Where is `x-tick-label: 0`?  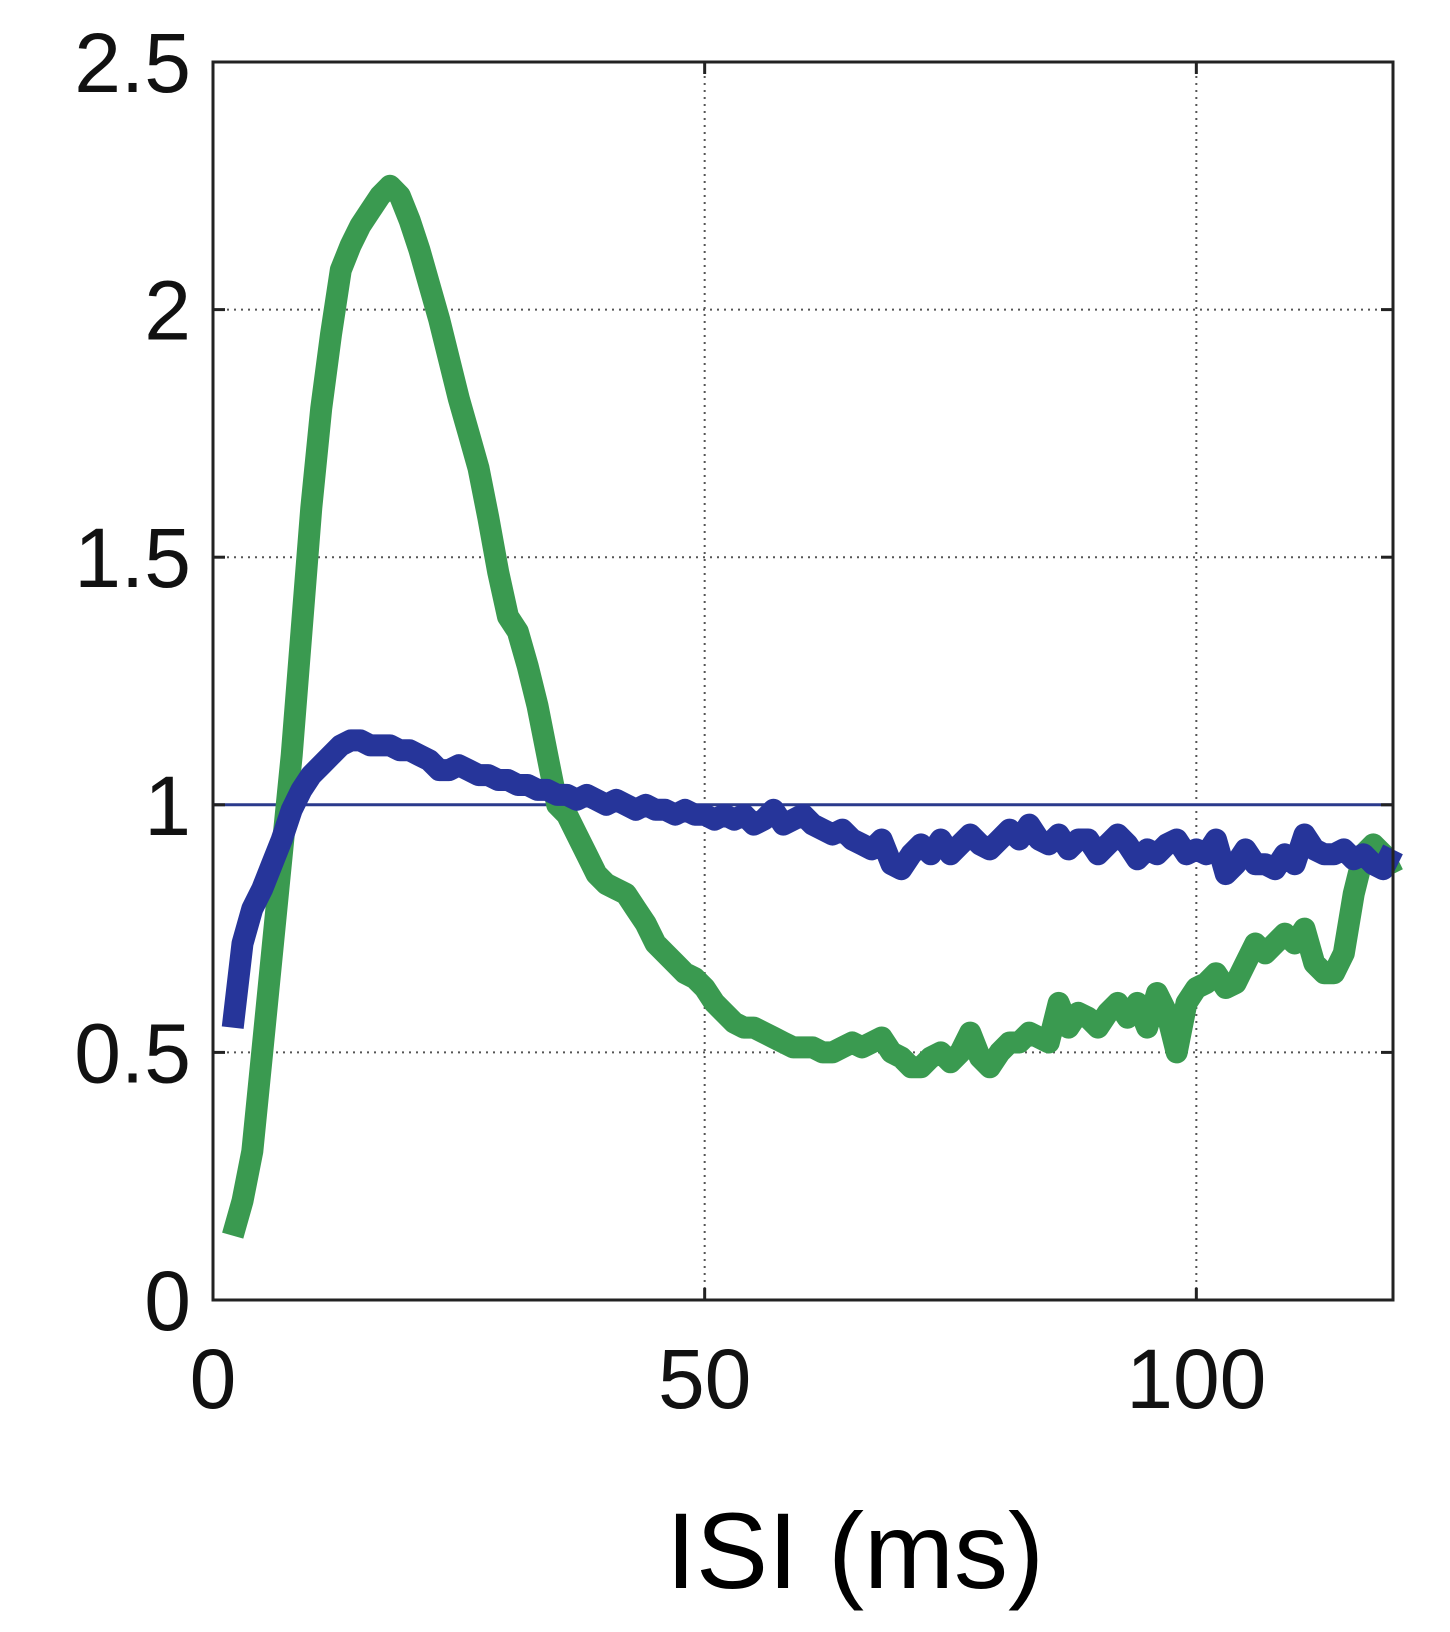 x-tick-label: 0 is located at coordinates (213, 1379).